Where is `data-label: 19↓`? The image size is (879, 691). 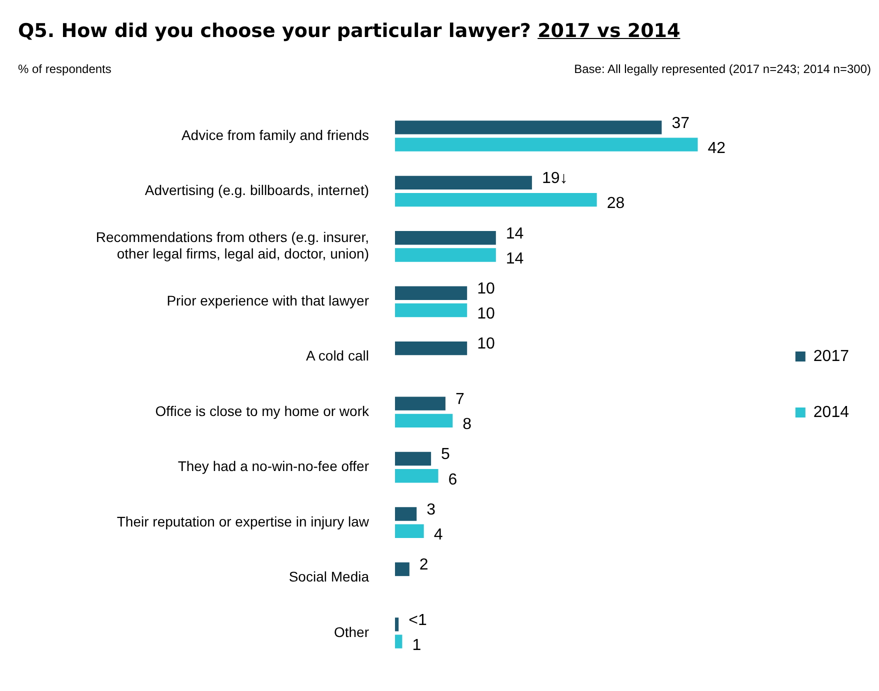
data-label: 19↓ is located at coordinates (555, 179).